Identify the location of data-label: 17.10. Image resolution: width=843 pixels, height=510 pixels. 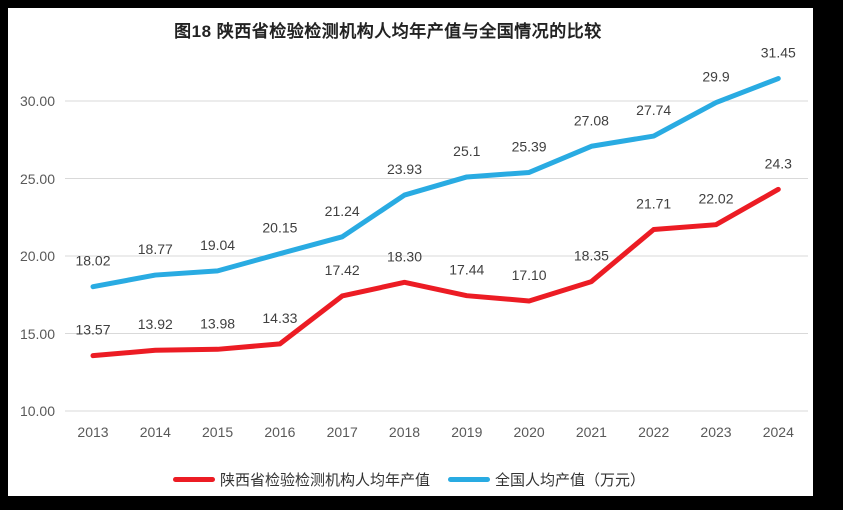
(529, 275).